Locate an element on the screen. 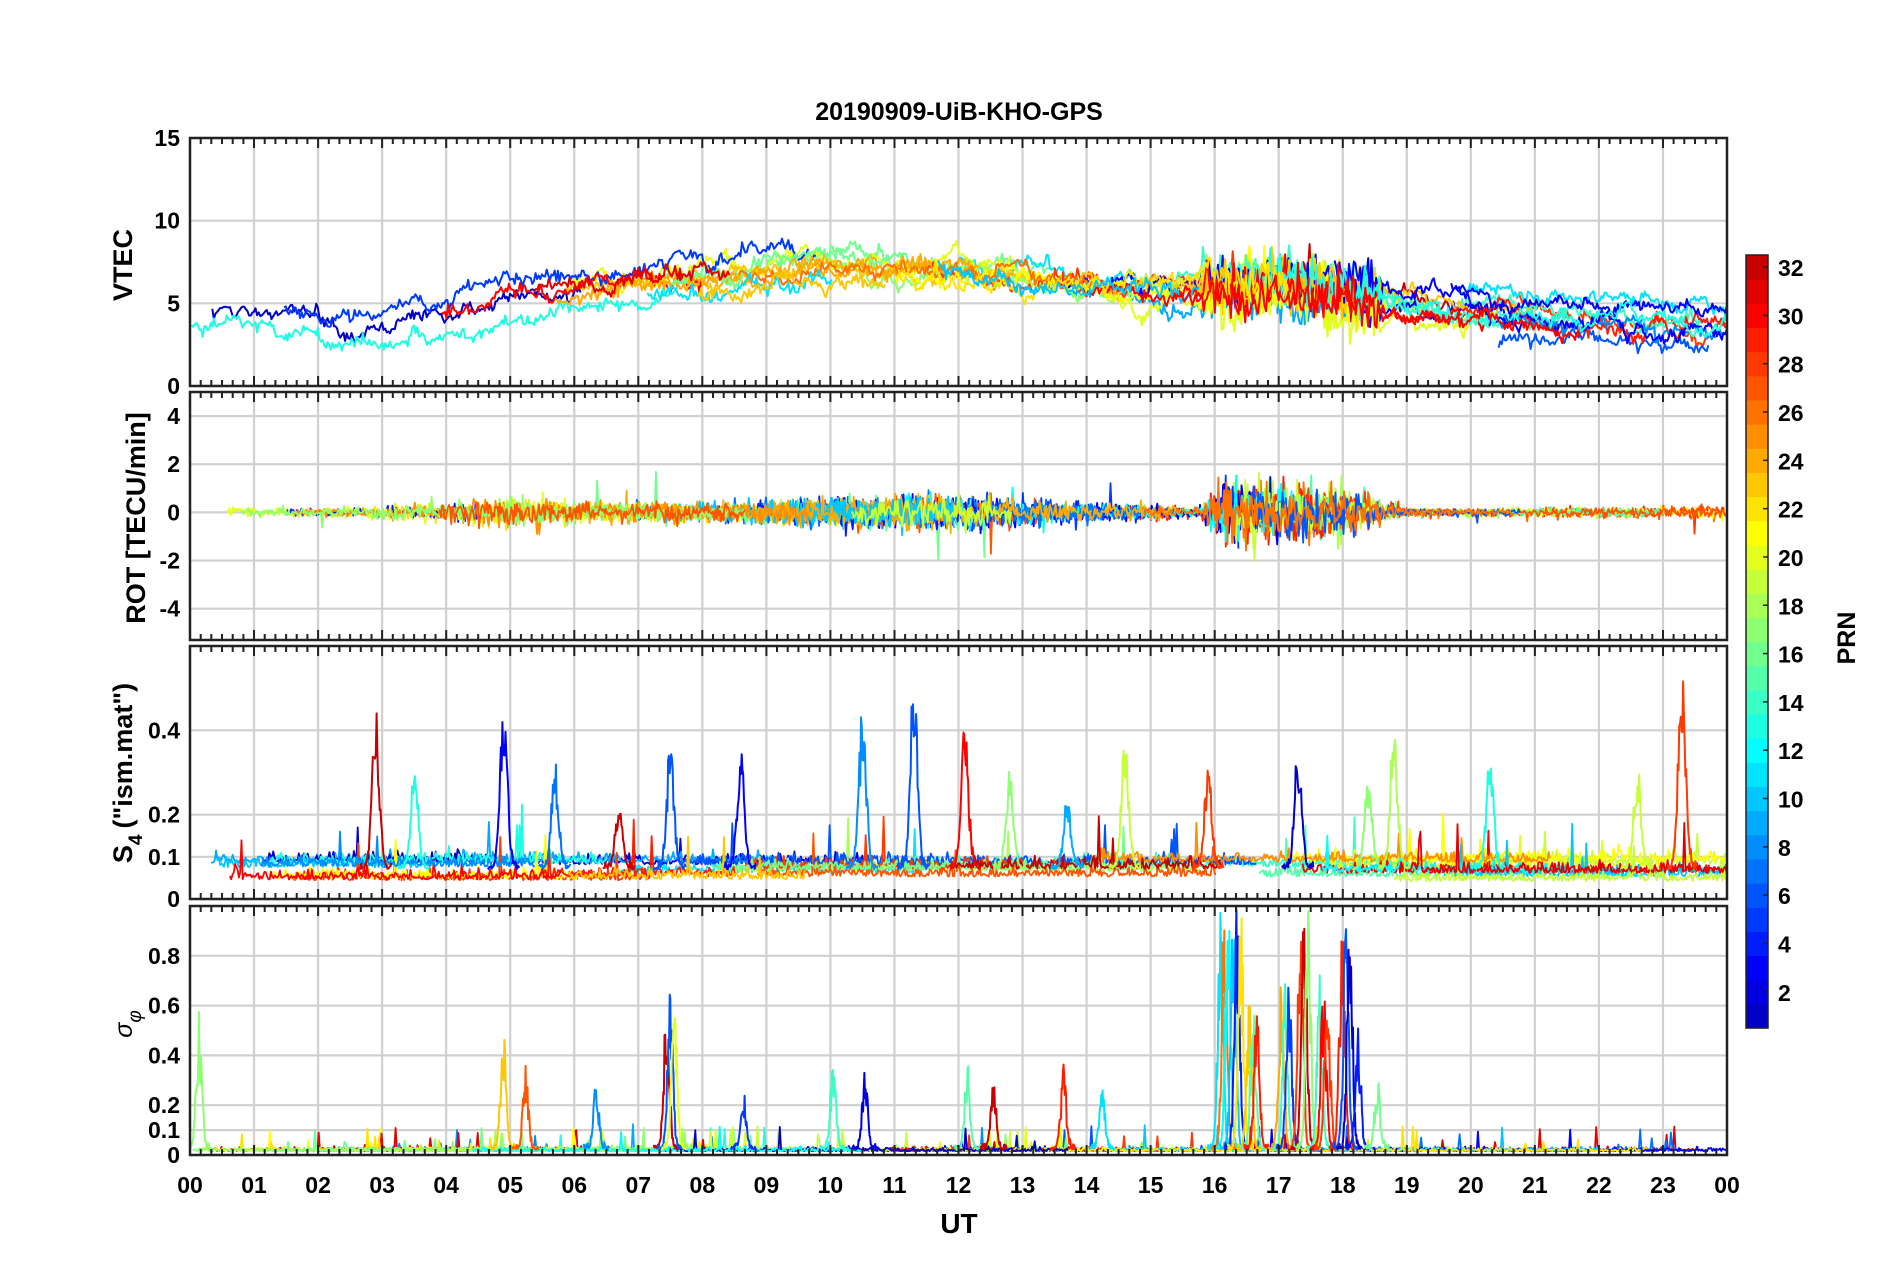 Image resolution: width=1902 pixels, height=1272 pixels. s4-trace is located at coordinates (1563, 848).